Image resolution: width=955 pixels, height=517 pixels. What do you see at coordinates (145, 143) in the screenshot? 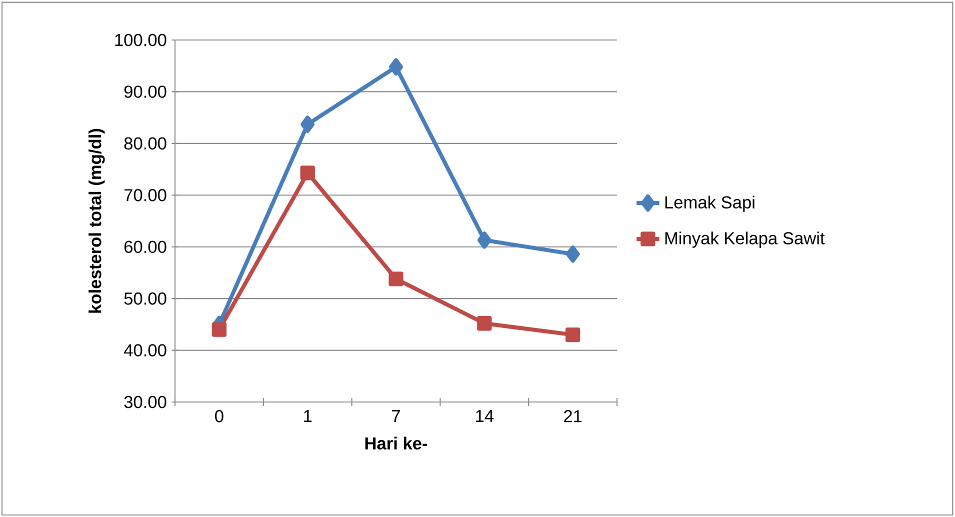
I see `y-tick-label: 80.00` at bounding box center [145, 143].